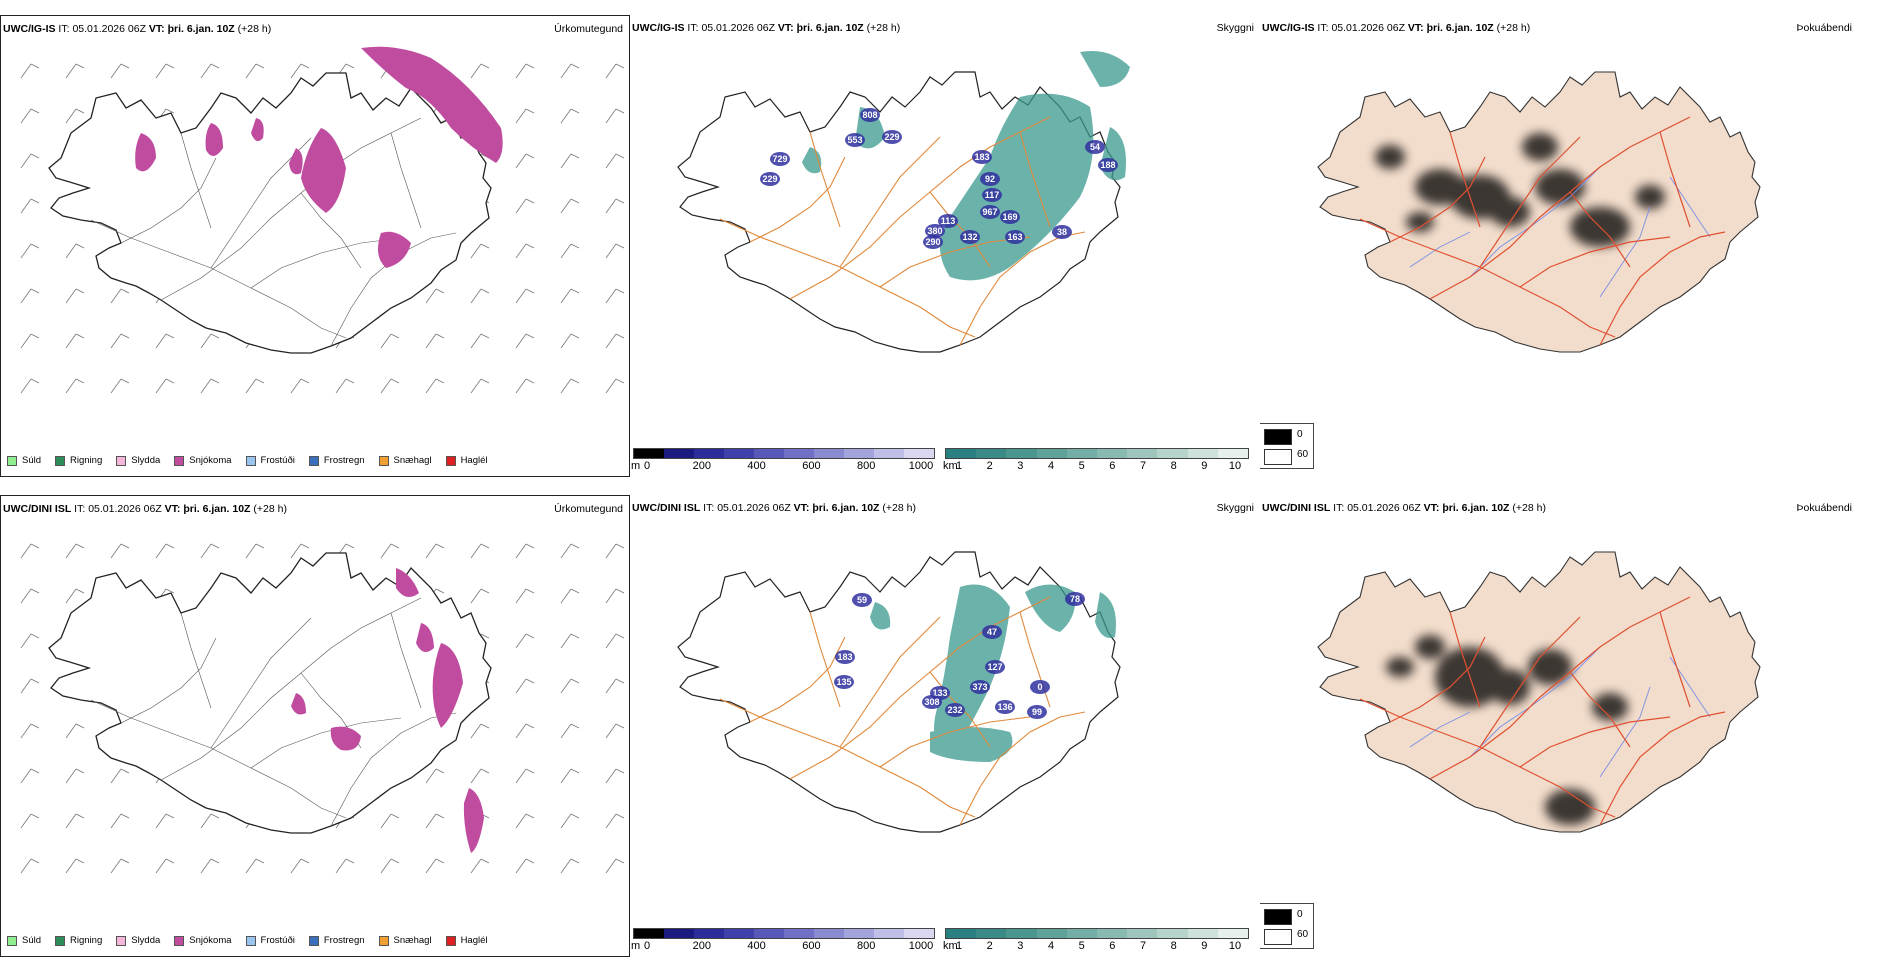 This screenshot has height=957, width=1900. I want to click on cloud-base-label: 188, so click(1107, 165).